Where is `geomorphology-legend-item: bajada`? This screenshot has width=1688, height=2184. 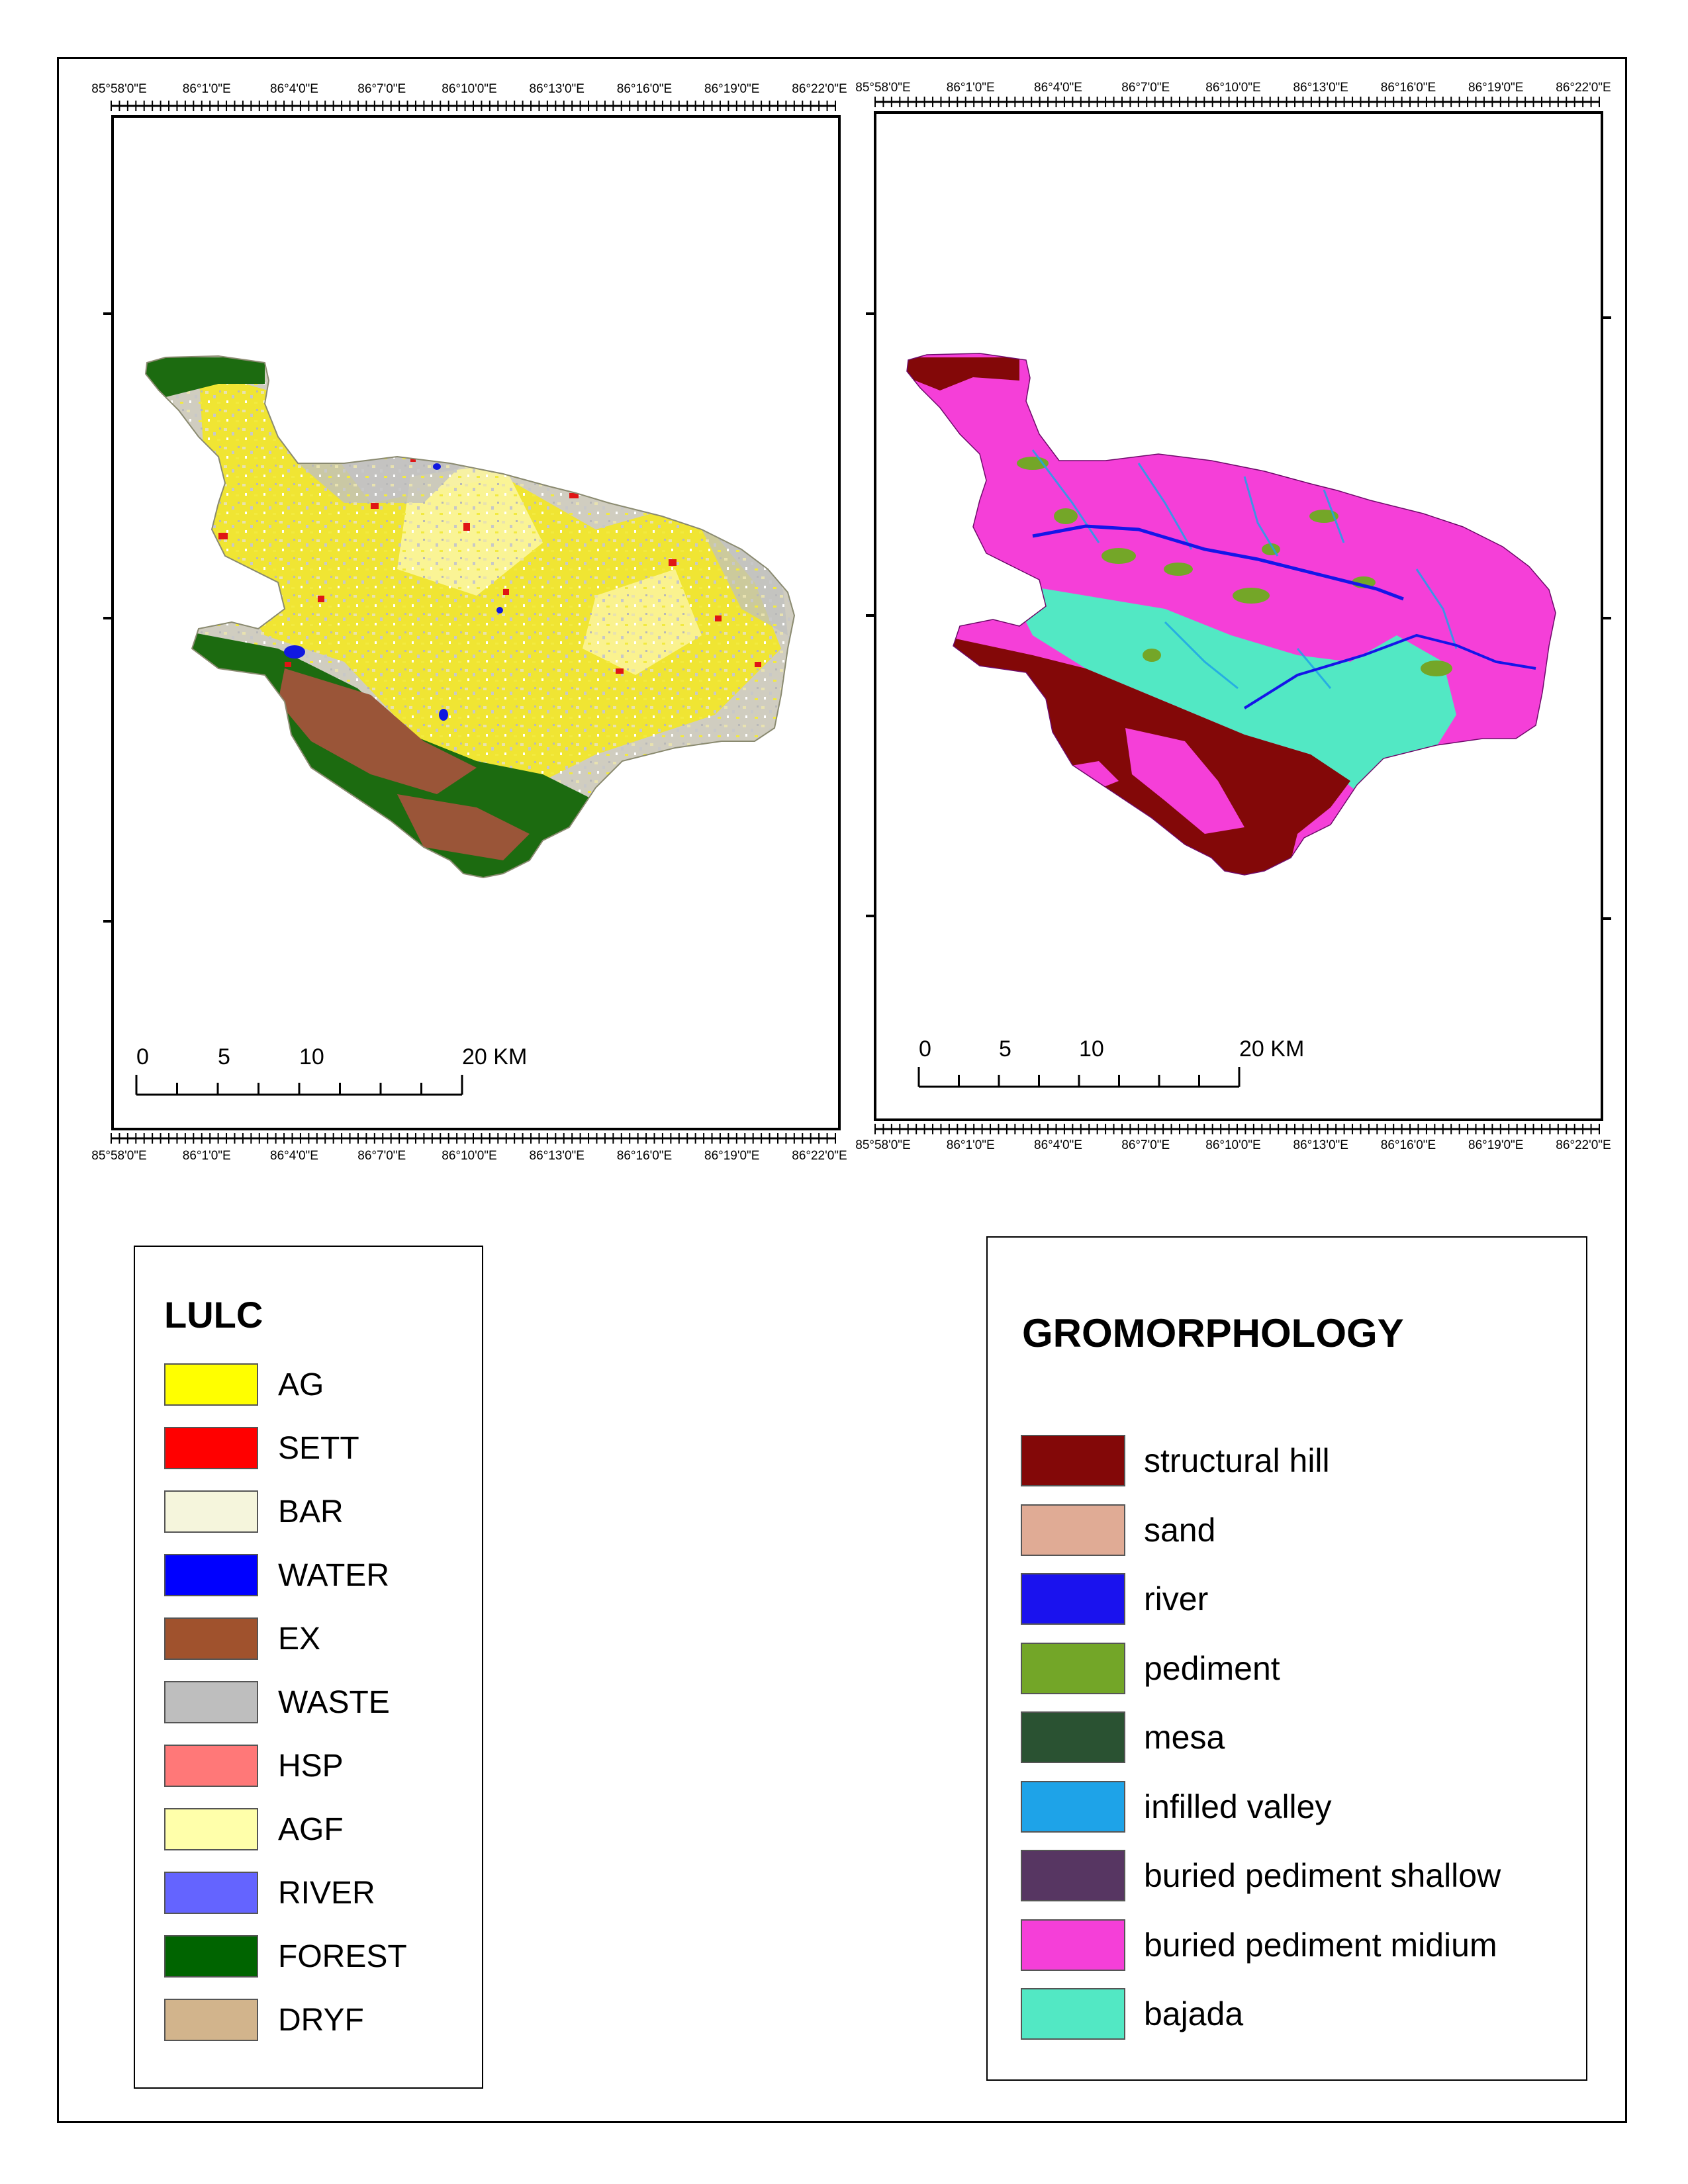 geomorphology-legend-item: bajada is located at coordinates (1132, 2014).